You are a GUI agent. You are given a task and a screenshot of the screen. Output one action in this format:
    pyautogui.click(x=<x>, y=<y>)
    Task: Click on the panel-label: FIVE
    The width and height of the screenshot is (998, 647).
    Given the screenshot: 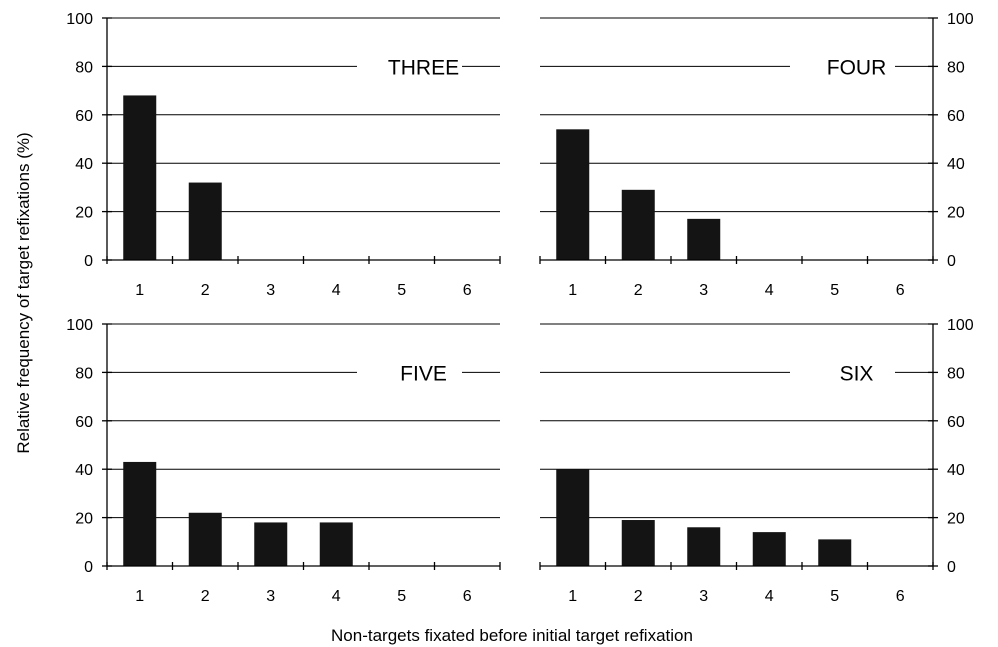 What is the action you would take?
    pyautogui.click(x=423, y=373)
    